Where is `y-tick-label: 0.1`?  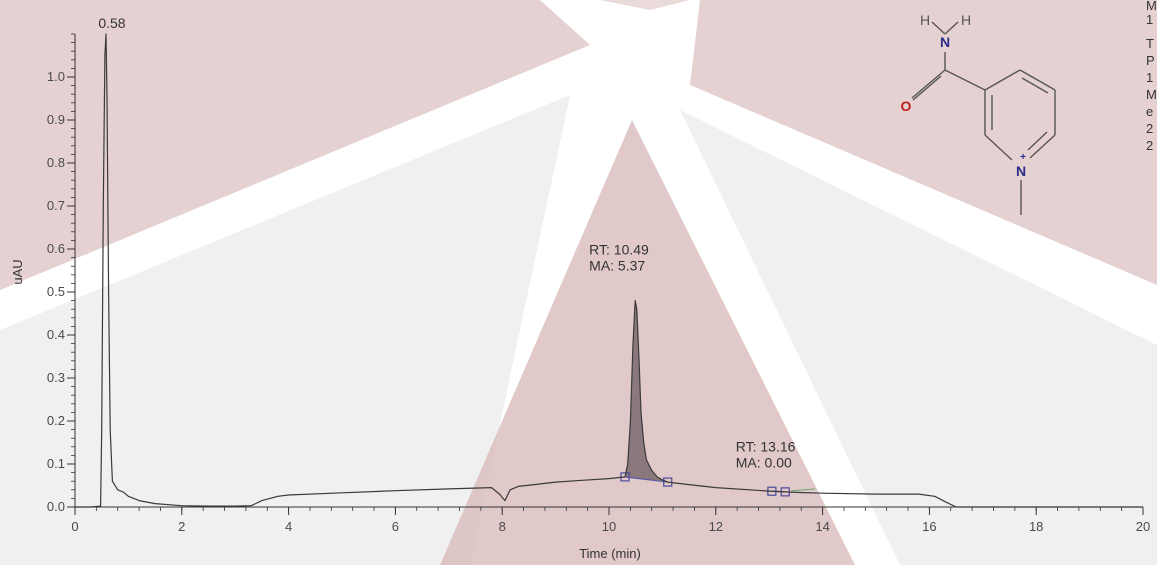
y-tick-label: 0.1 is located at coordinates (56, 463).